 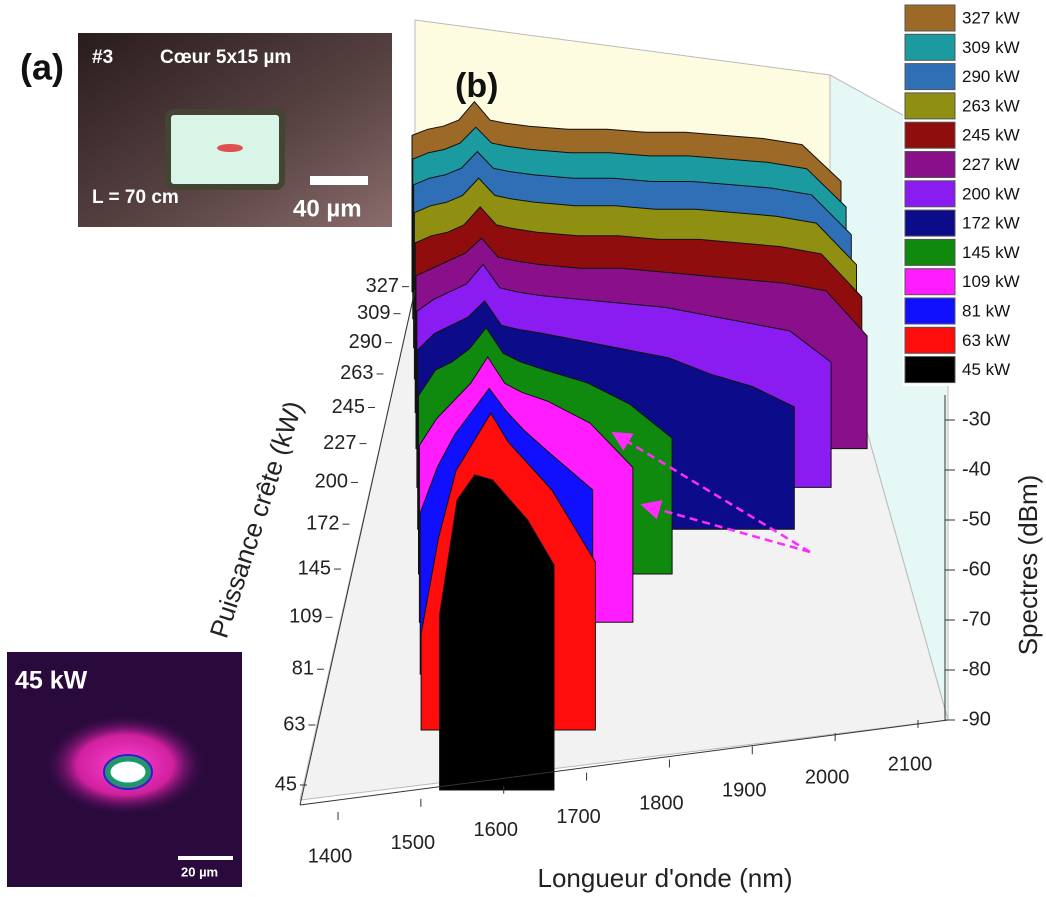 What do you see at coordinates (331, 482) in the screenshot?
I see `depth-tick-label: 200` at bounding box center [331, 482].